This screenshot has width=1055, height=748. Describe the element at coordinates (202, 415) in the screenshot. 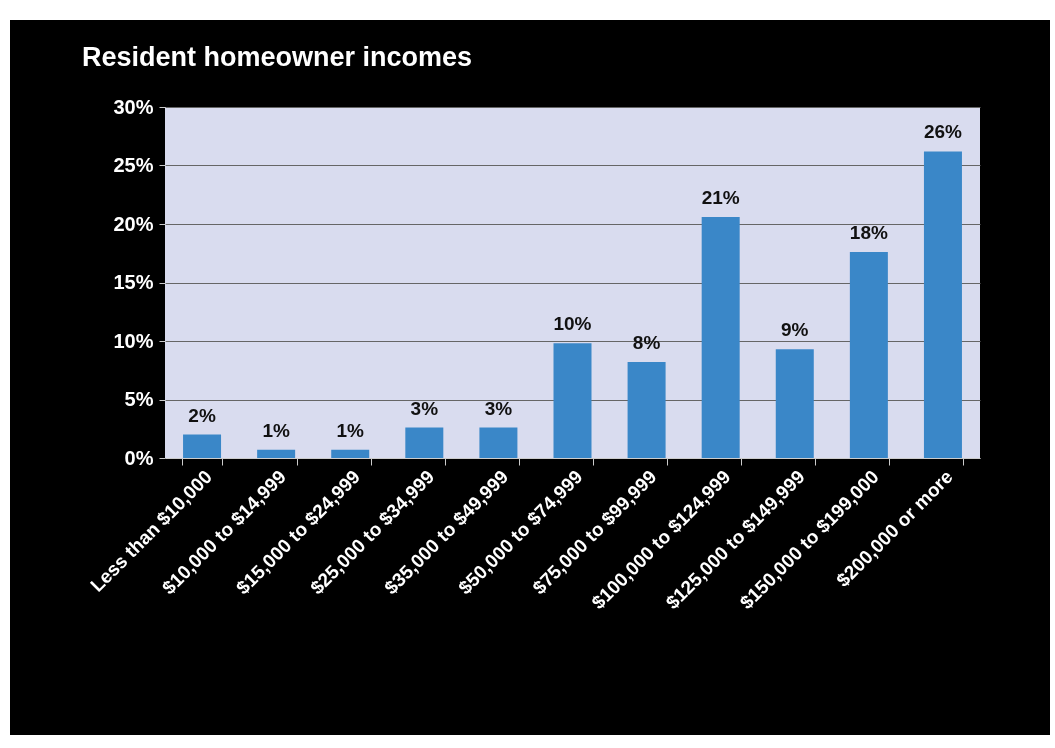

I see `data-label: 2%` at that location.